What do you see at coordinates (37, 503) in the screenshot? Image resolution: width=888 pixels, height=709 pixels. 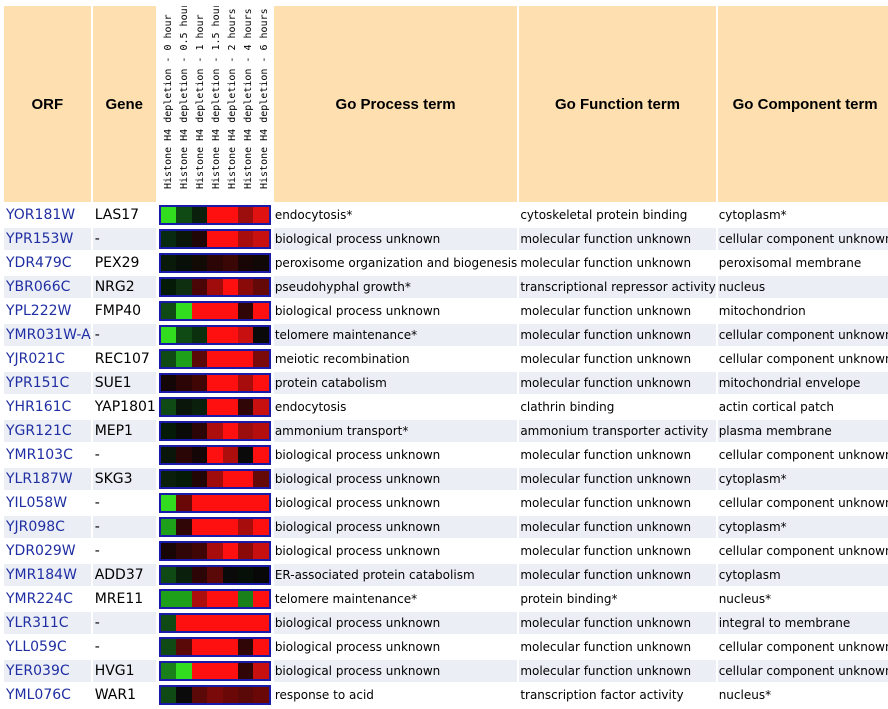 I see `orf-link: YIL058W` at bounding box center [37, 503].